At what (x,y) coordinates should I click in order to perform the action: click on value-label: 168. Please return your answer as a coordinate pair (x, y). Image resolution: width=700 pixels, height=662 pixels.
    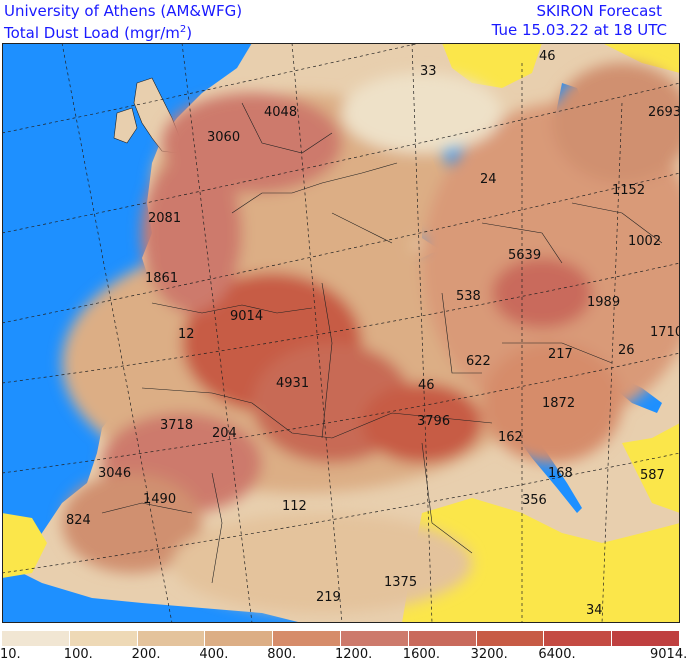
    Looking at the image, I should click on (560, 473).